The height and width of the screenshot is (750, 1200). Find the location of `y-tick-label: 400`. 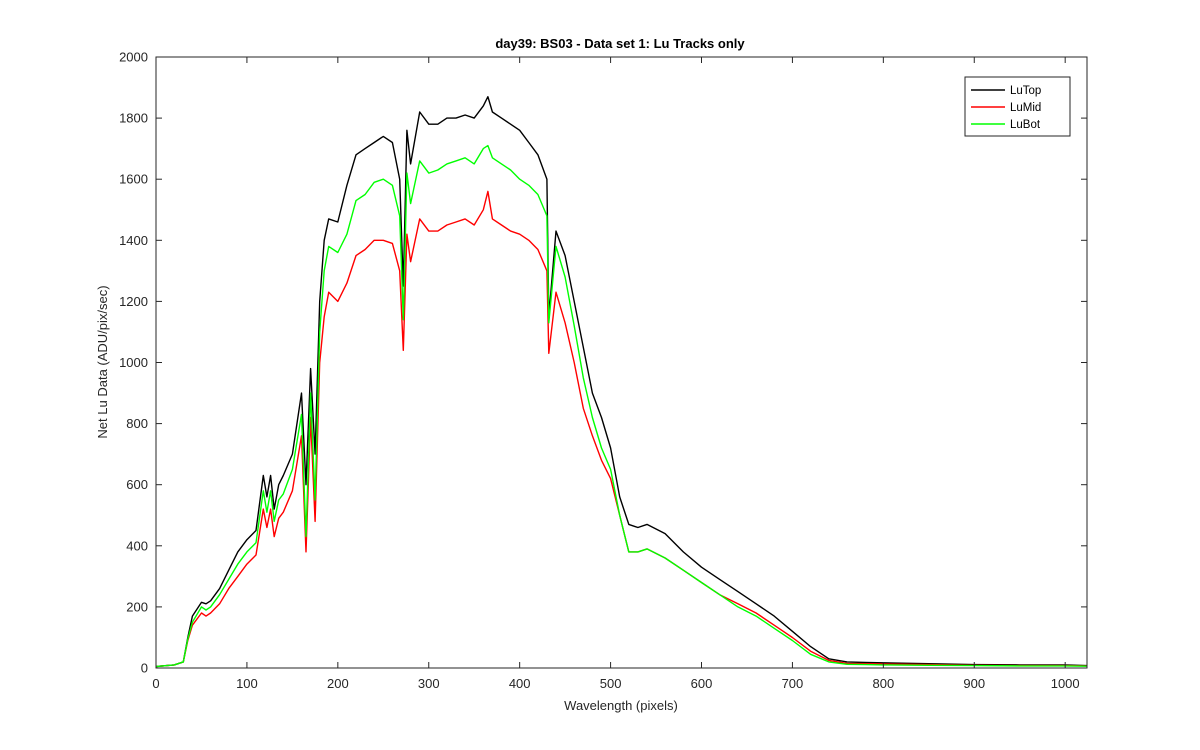

y-tick-label: 400 is located at coordinates (137, 545).